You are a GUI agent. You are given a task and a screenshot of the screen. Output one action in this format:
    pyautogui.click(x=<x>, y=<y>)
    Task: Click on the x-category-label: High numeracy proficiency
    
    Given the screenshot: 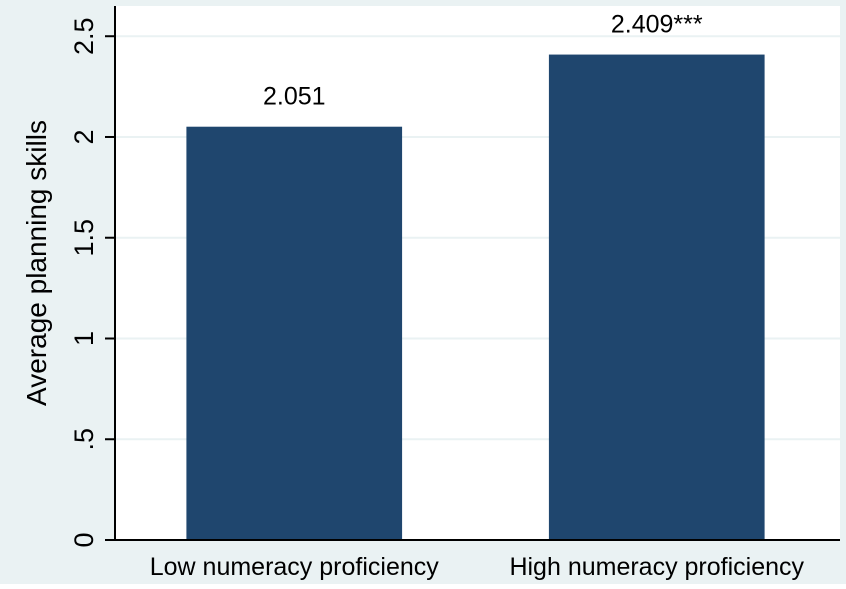 What is the action you would take?
    pyautogui.click(x=656, y=567)
    